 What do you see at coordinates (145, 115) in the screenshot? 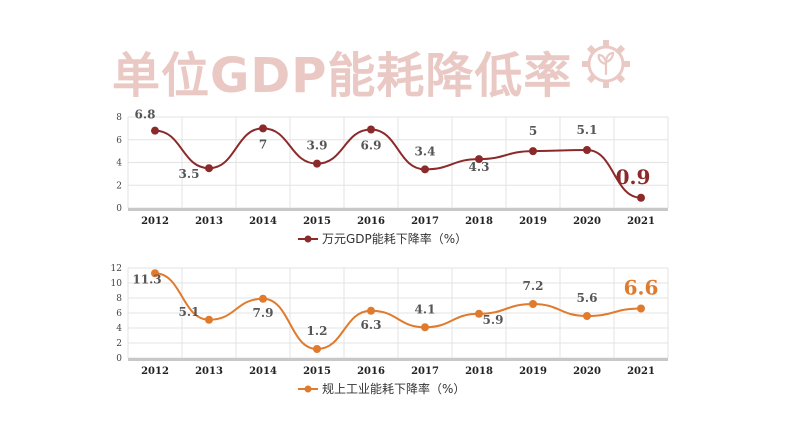
I see `data-label: 6.8` at bounding box center [145, 115].